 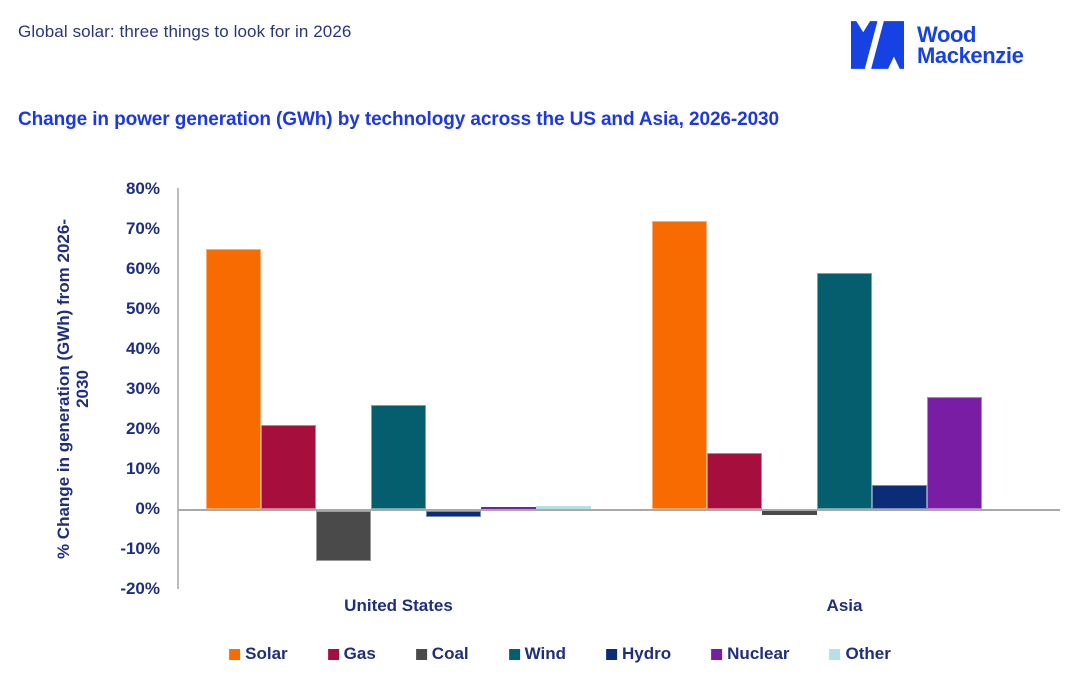 I want to click on logo-text-line1: Wood, so click(x=947, y=34).